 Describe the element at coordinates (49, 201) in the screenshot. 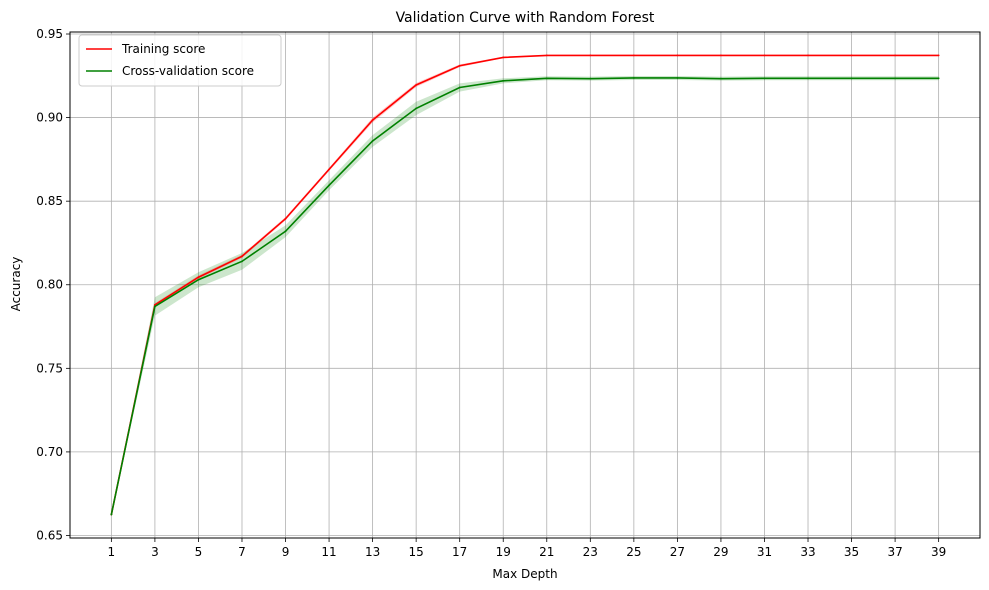

I see `y-tick-label: 0.85` at that location.